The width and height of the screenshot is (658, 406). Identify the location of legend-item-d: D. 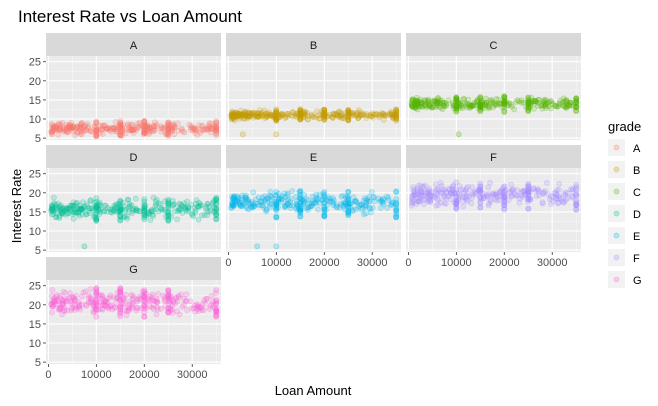
(624, 213).